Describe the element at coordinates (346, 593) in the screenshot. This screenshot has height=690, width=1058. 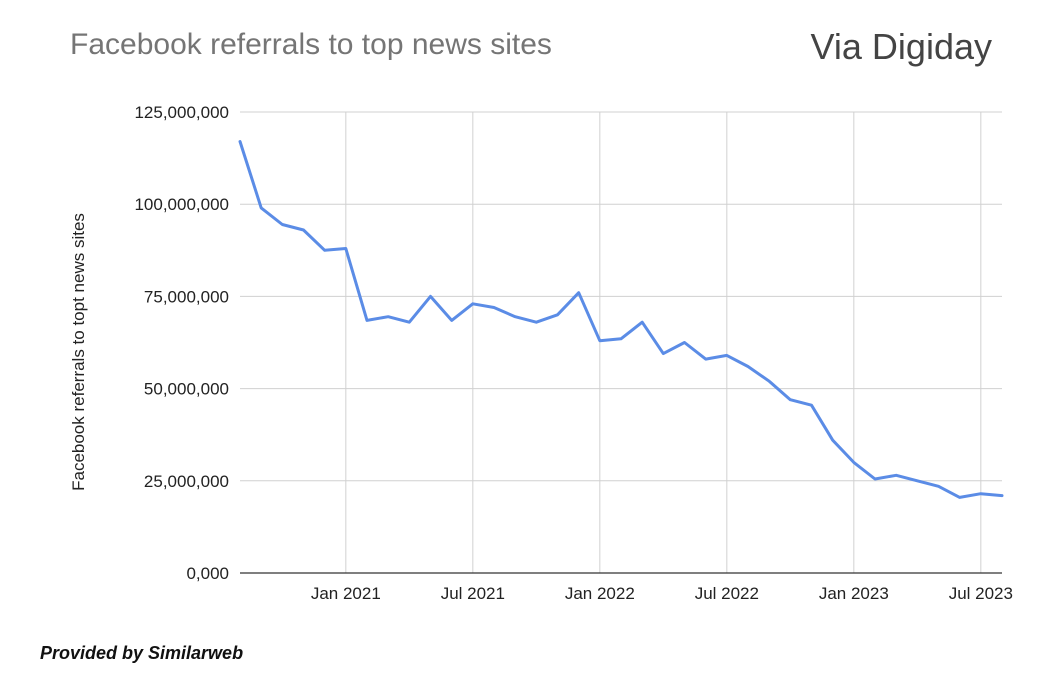
I see `x-tick-label: Jan 2021` at that location.